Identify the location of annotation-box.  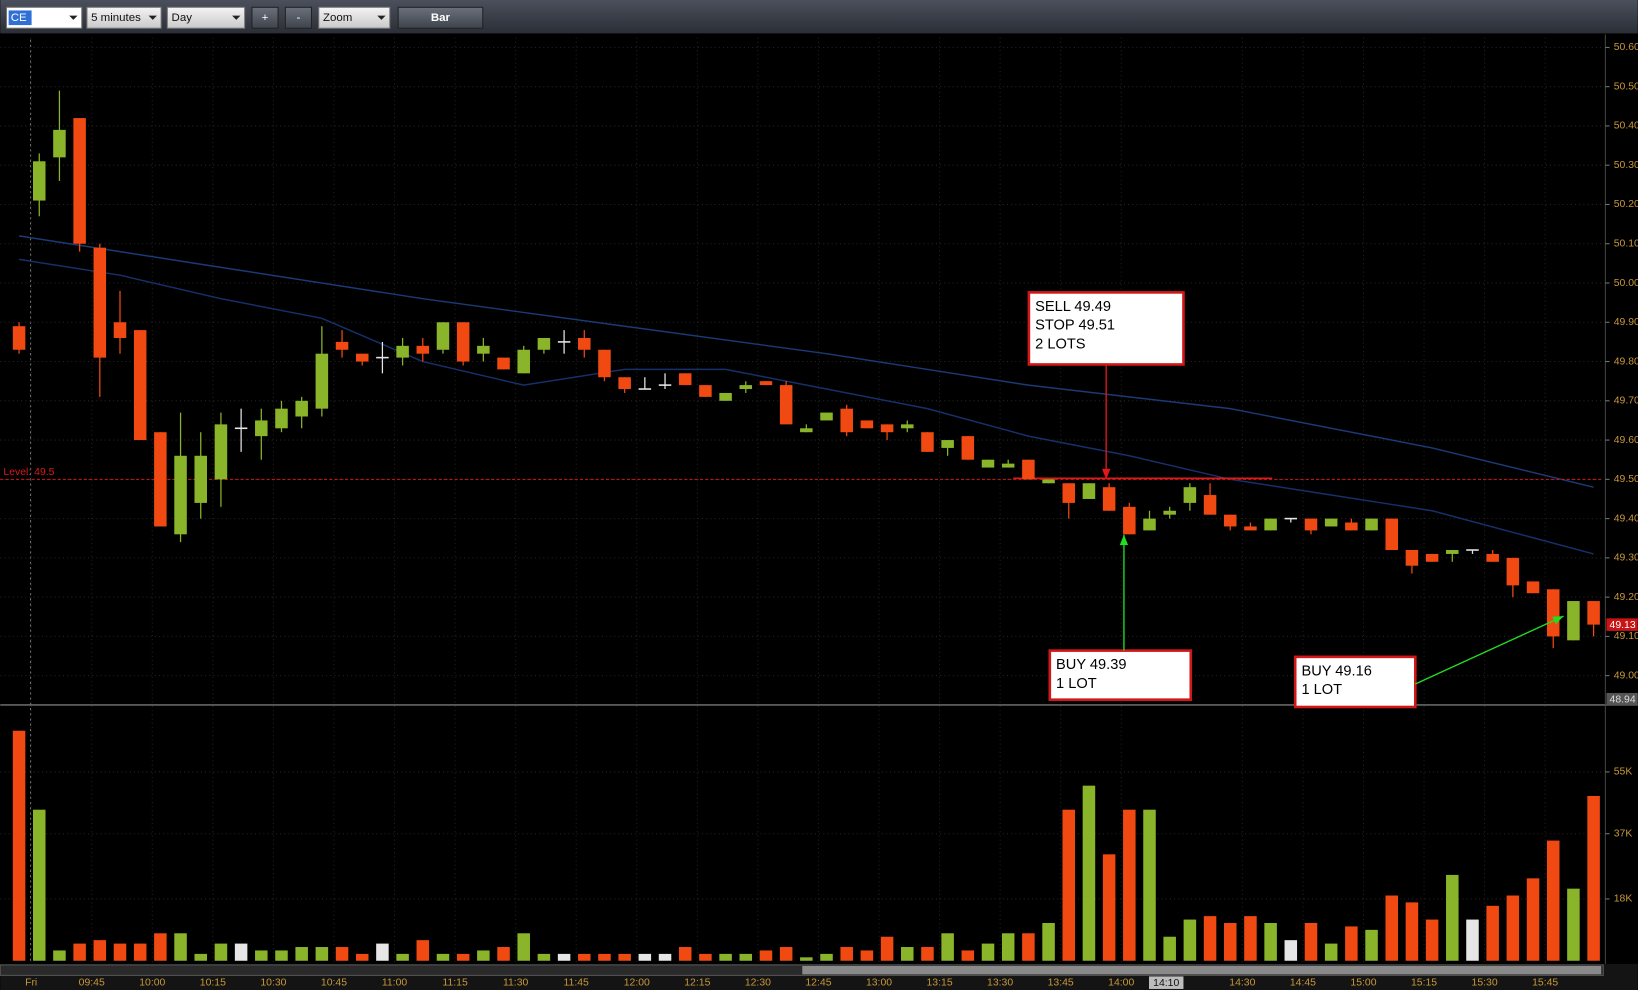
(1355, 682).